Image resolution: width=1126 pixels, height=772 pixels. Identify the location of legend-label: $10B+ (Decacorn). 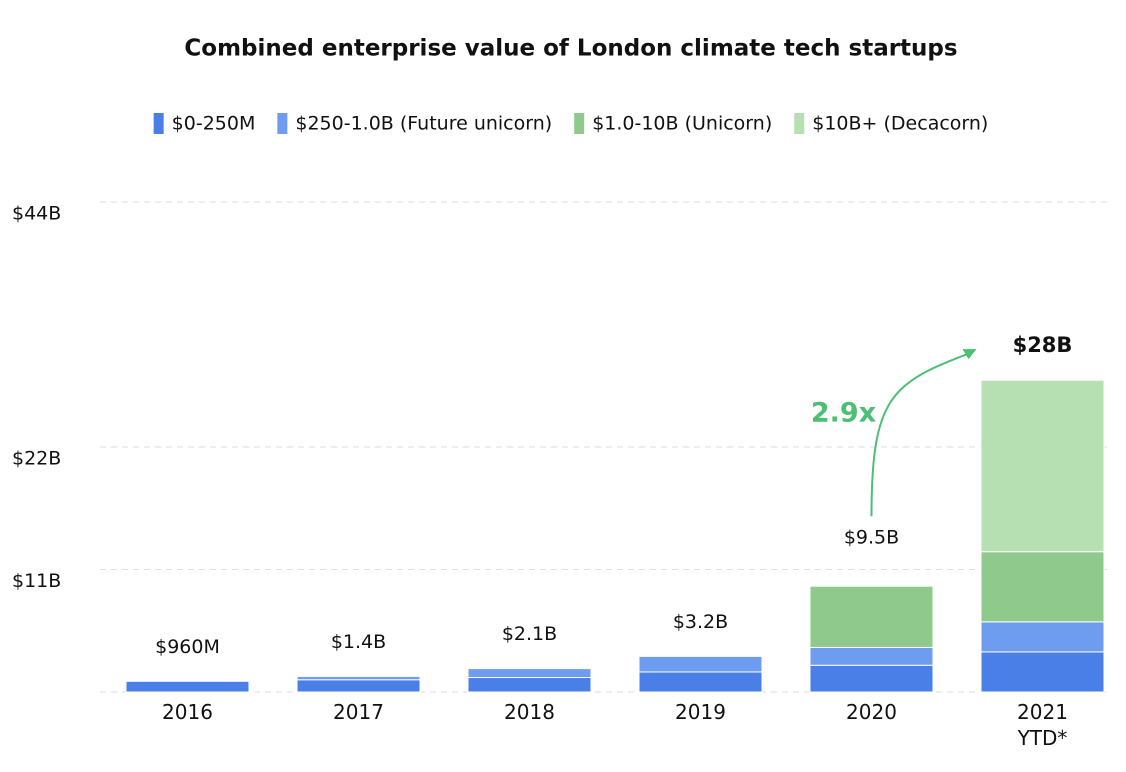
(900, 124).